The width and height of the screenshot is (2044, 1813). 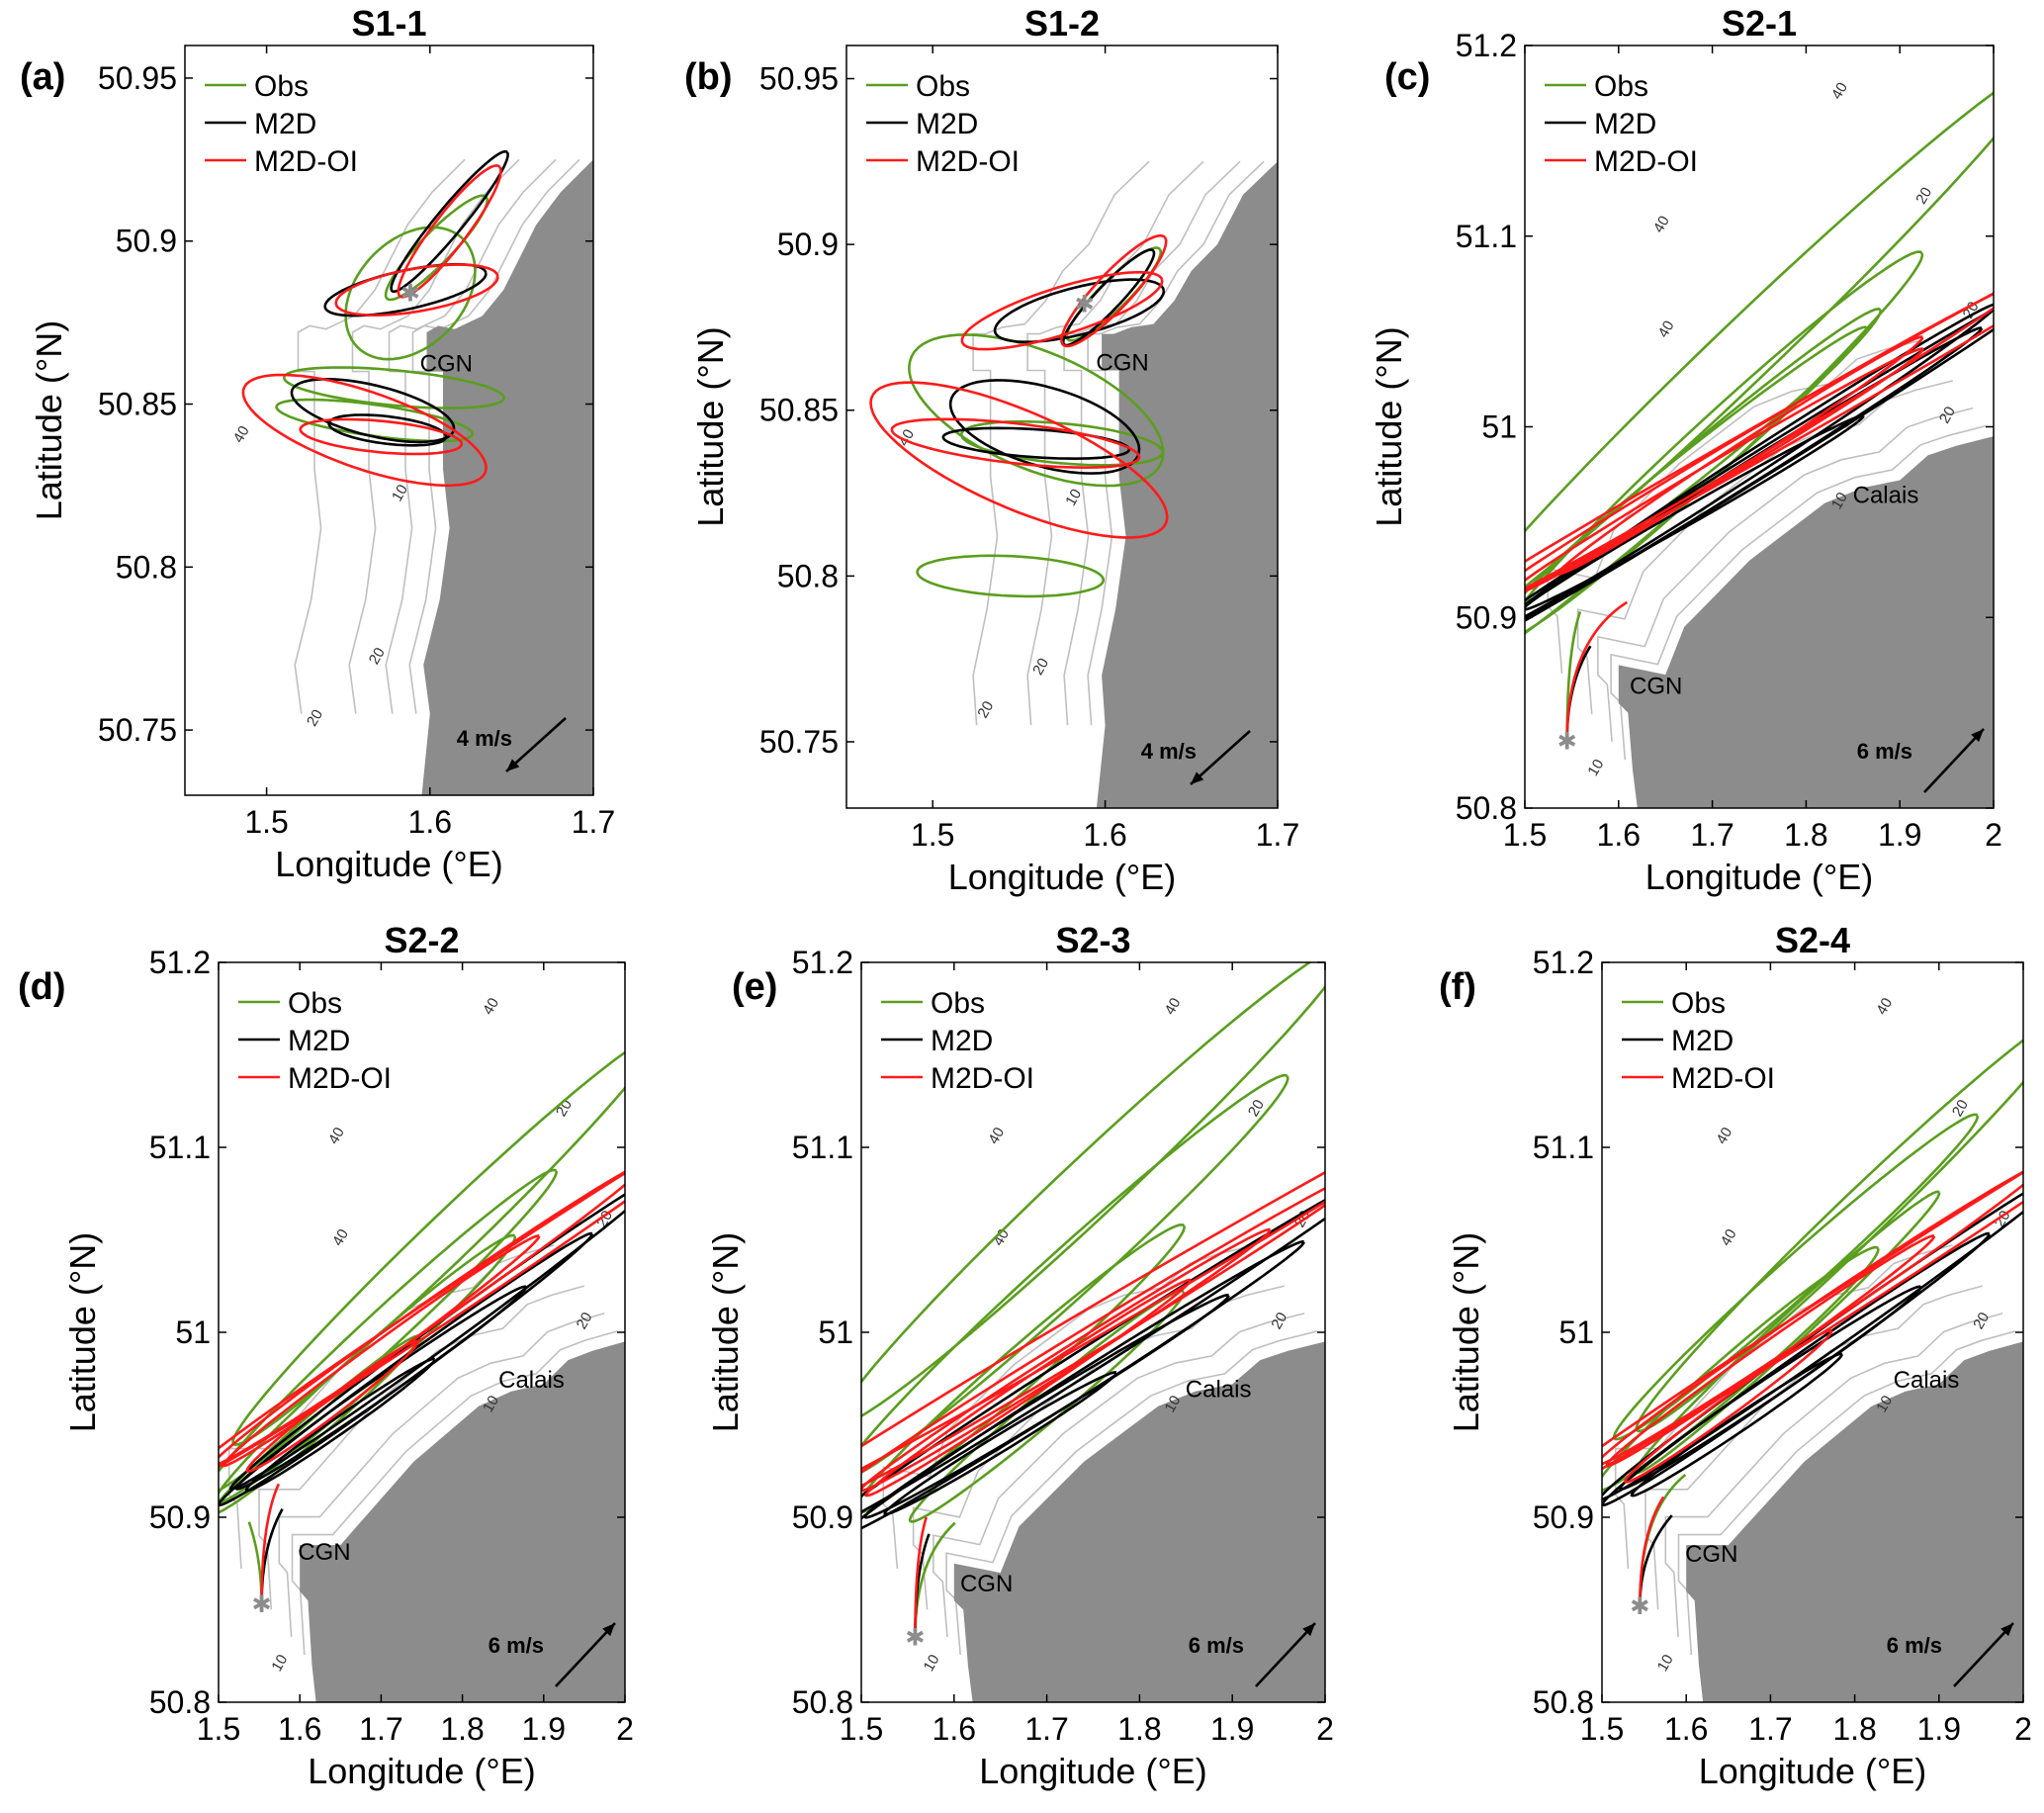 What do you see at coordinates (915, 1638) in the screenshot?
I see `start-marker: ✱` at bounding box center [915, 1638].